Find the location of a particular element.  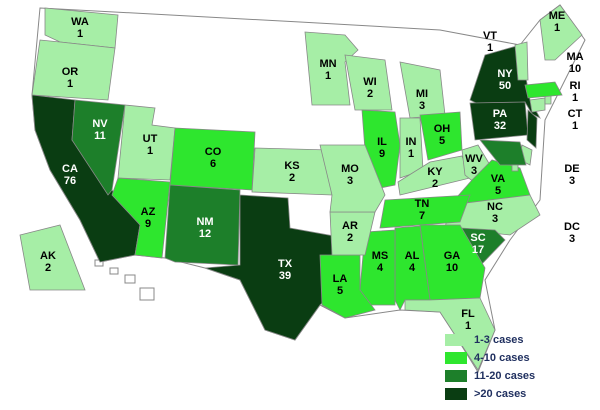

legend-label: 1-3 cases is located at coordinates (499, 340).